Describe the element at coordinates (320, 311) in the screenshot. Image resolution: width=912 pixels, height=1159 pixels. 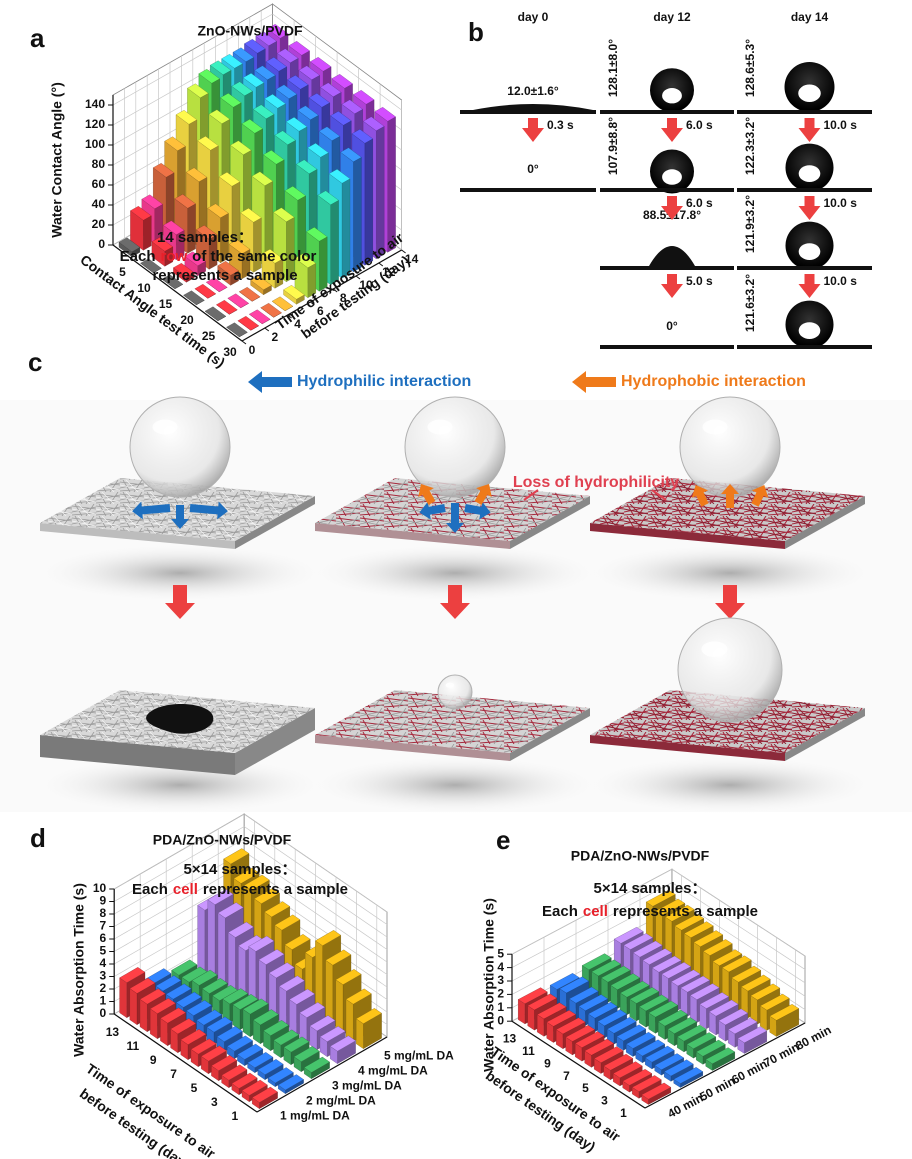
I see `z-tick-label: 6` at that location.